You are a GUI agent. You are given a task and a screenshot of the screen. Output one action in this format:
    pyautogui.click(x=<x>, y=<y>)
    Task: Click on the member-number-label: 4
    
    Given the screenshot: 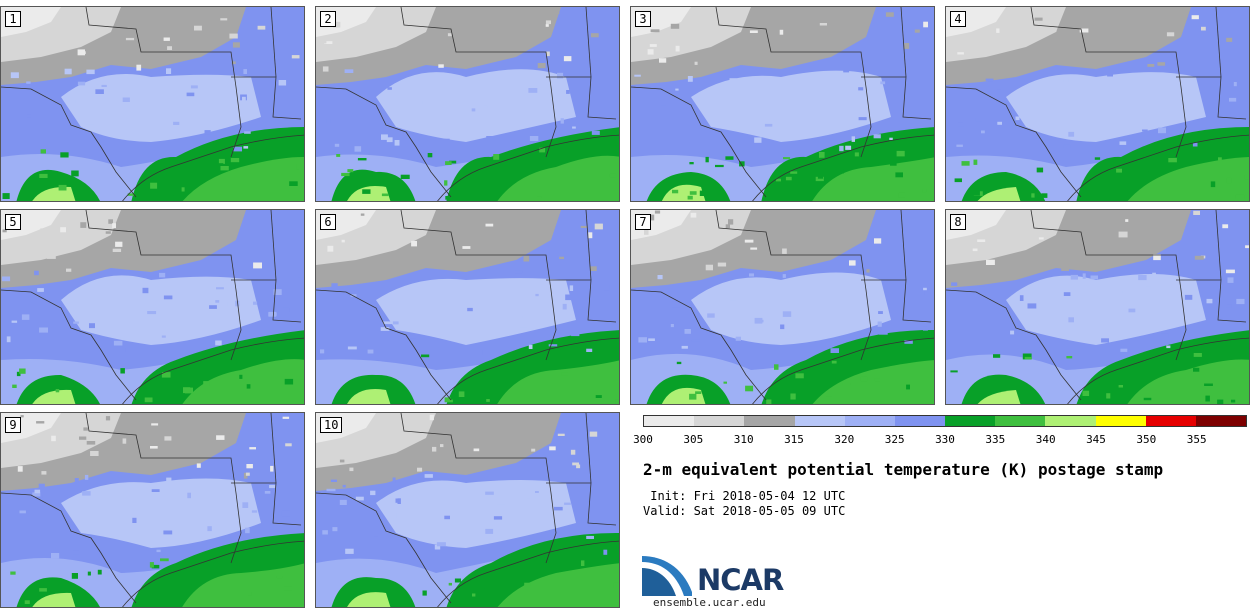 What is the action you would take?
    pyautogui.click(x=958, y=19)
    